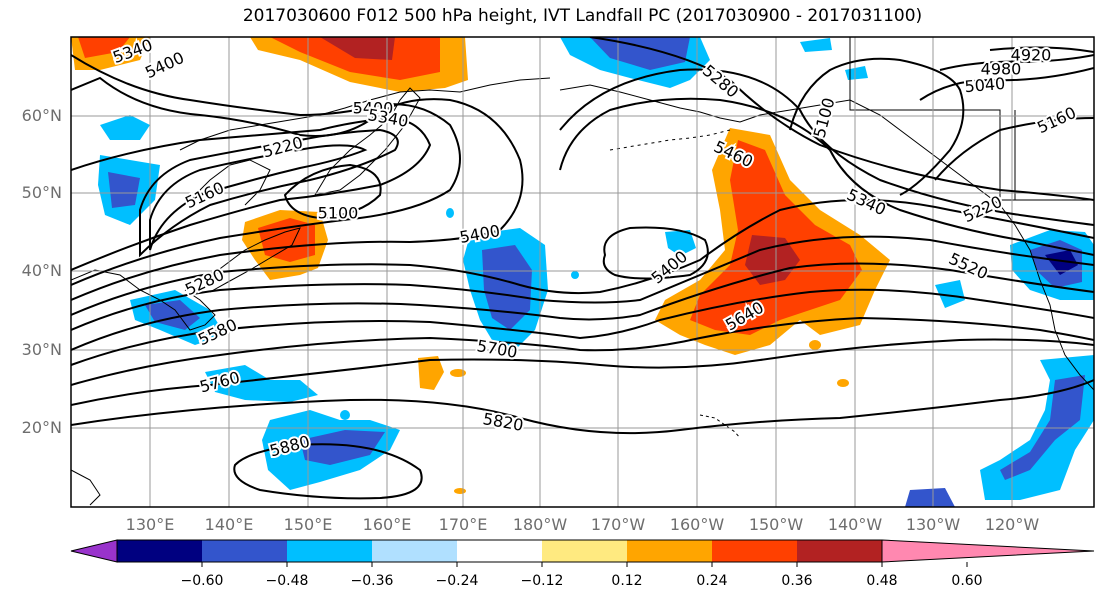 This screenshot has height=601, width=1105. Describe the element at coordinates (94, 551) in the screenshot. I see `colorbar-extend-low` at that location.